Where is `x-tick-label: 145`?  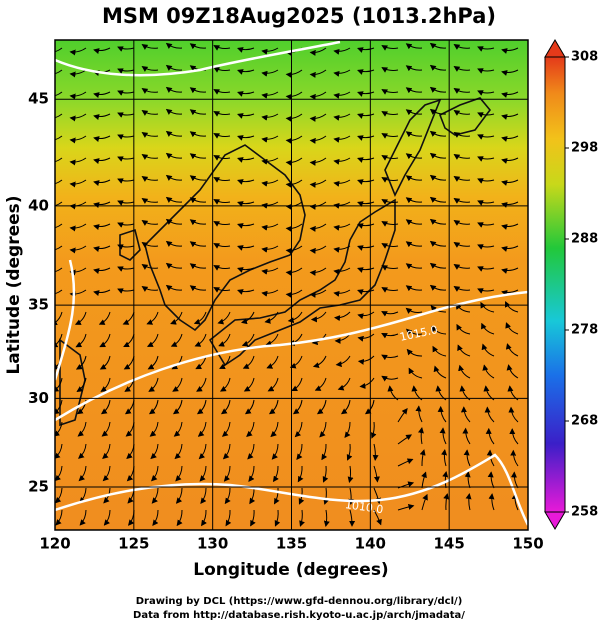 x-tick-label: 145 is located at coordinates (449, 544).